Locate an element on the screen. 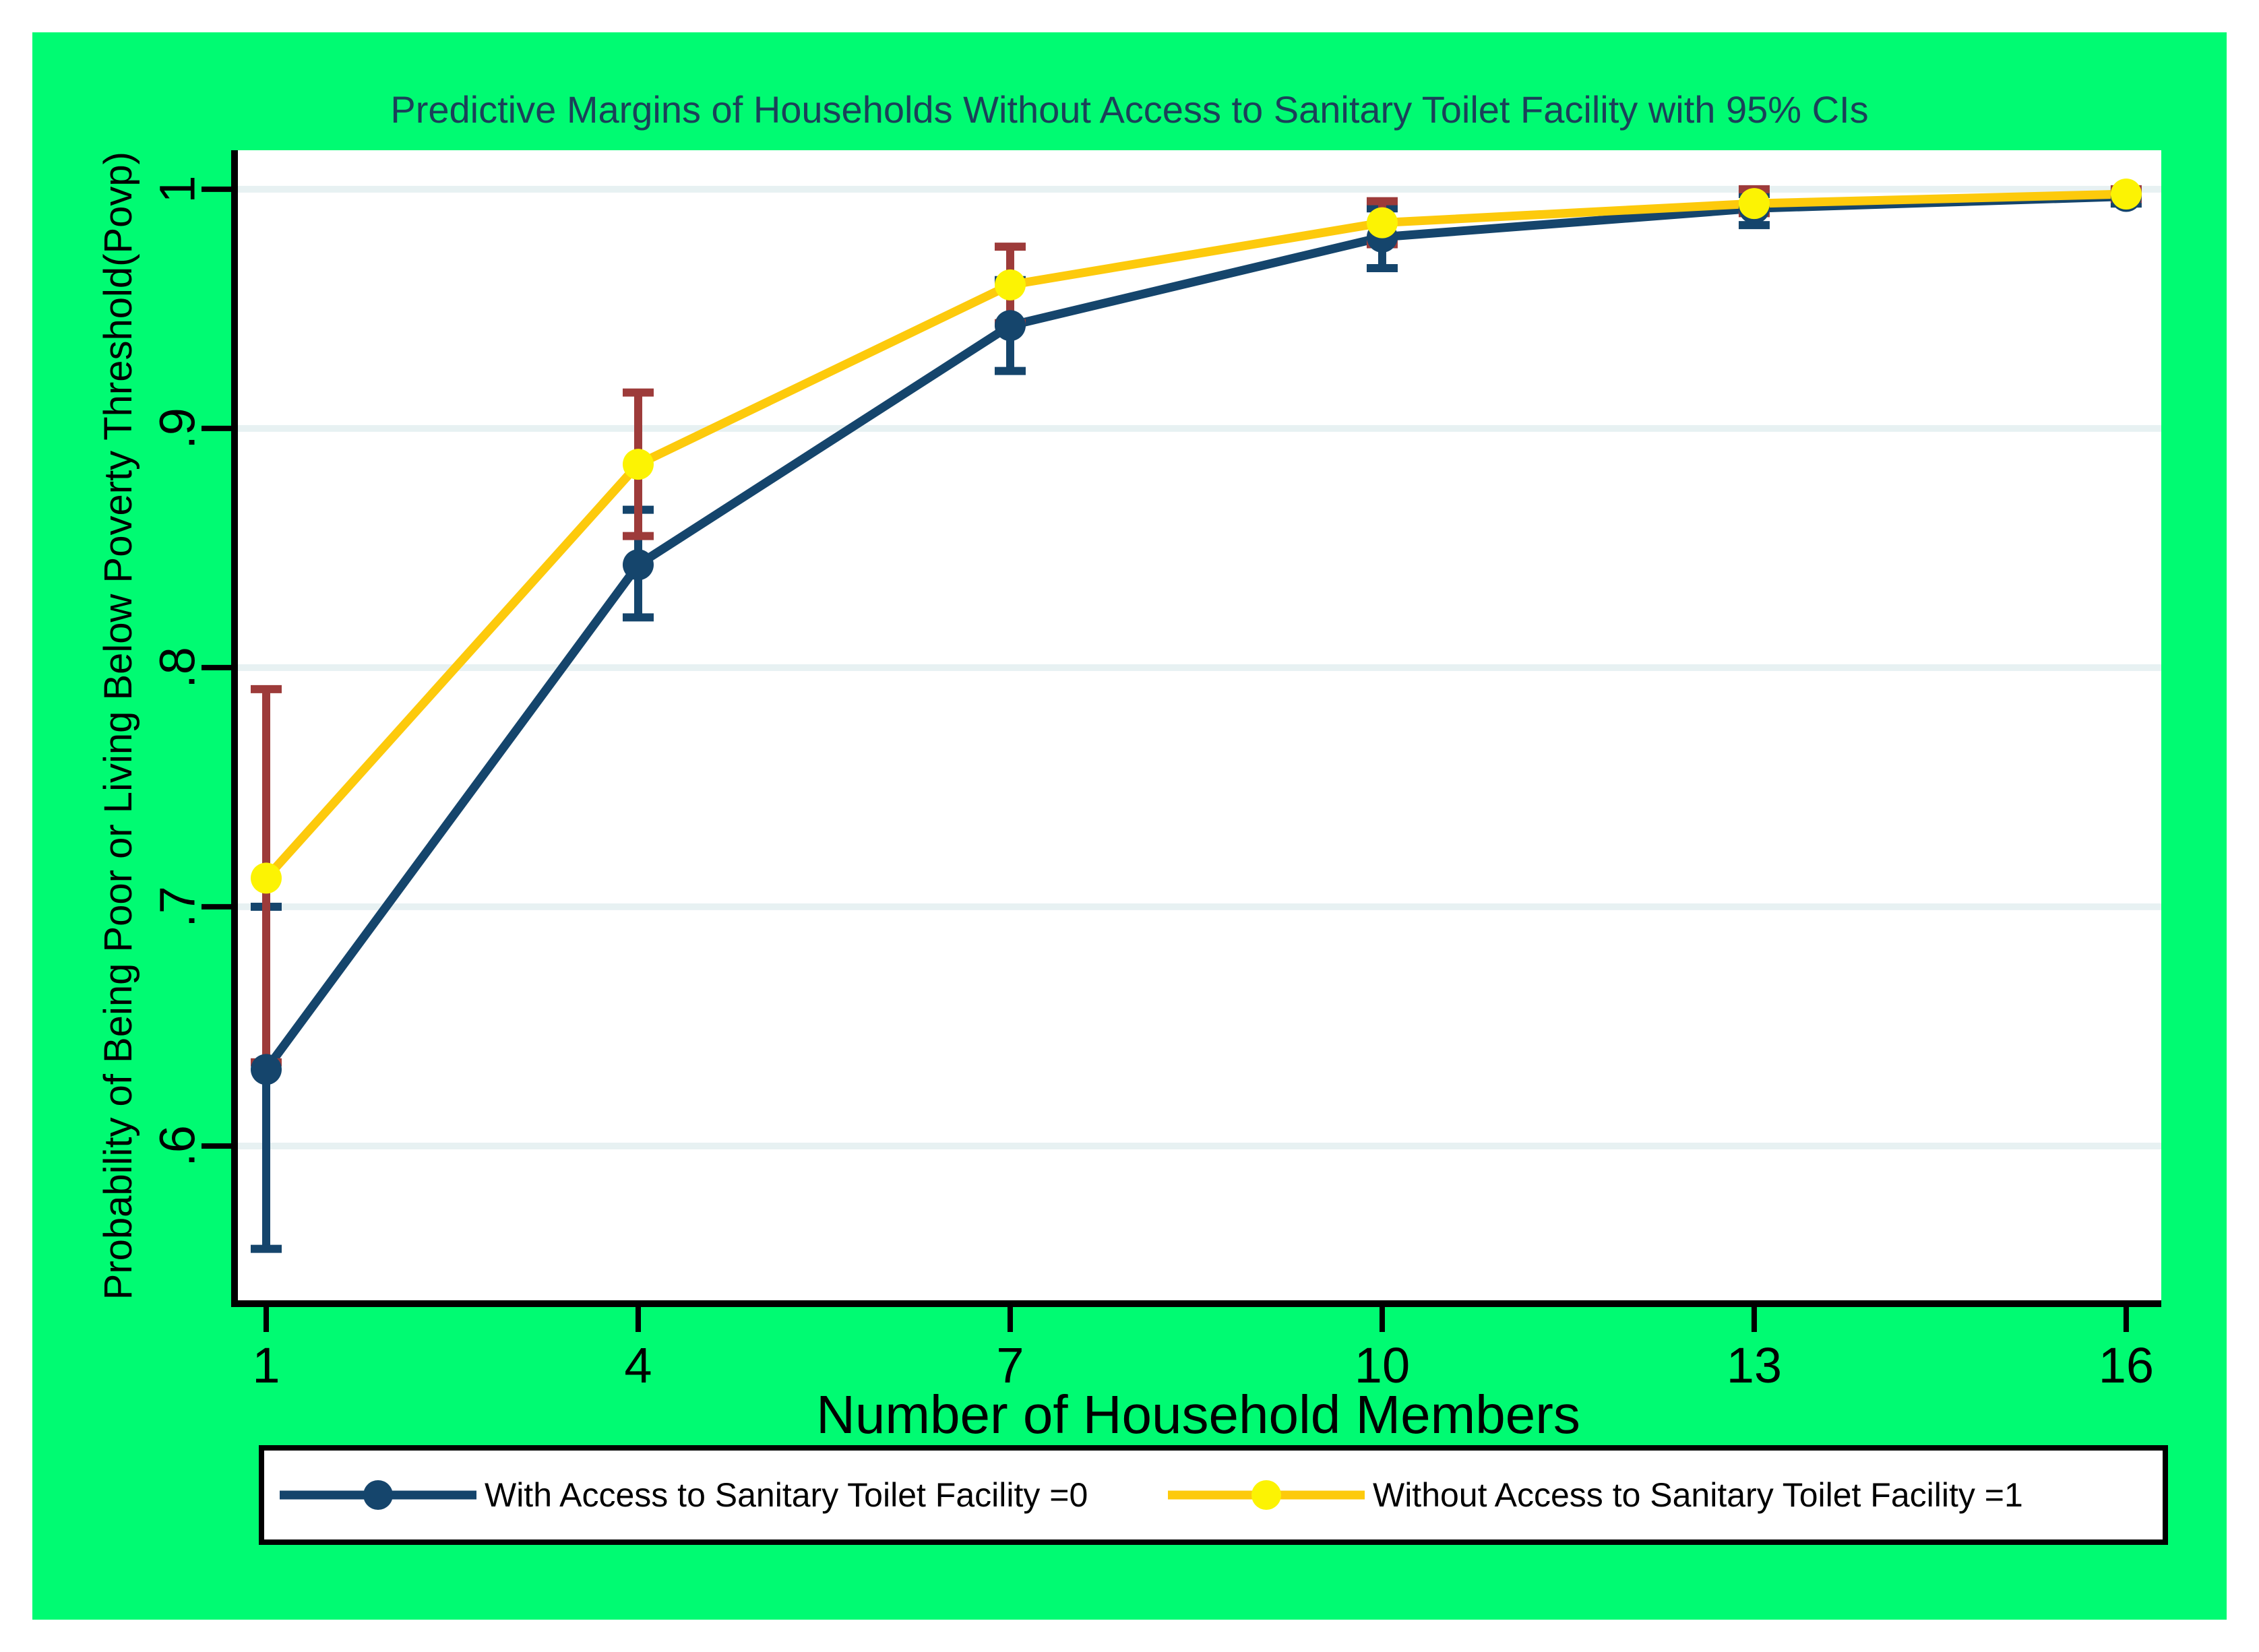 This screenshot has height=1652, width=2259. legend-key-navy-line-marker is located at coordinates (378, 1495).